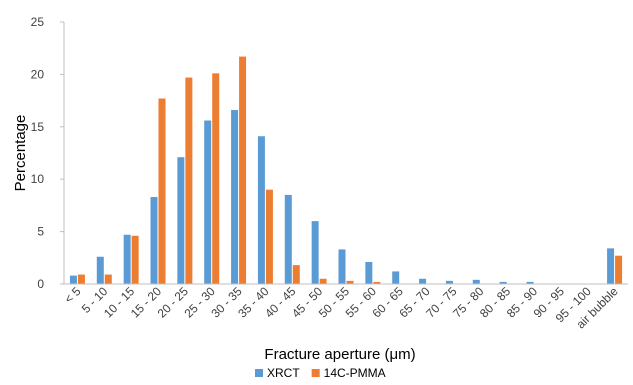  Describe the element at coordinates (283, 373) in the screenshot. I see `legend-label: XRCT` at that location.